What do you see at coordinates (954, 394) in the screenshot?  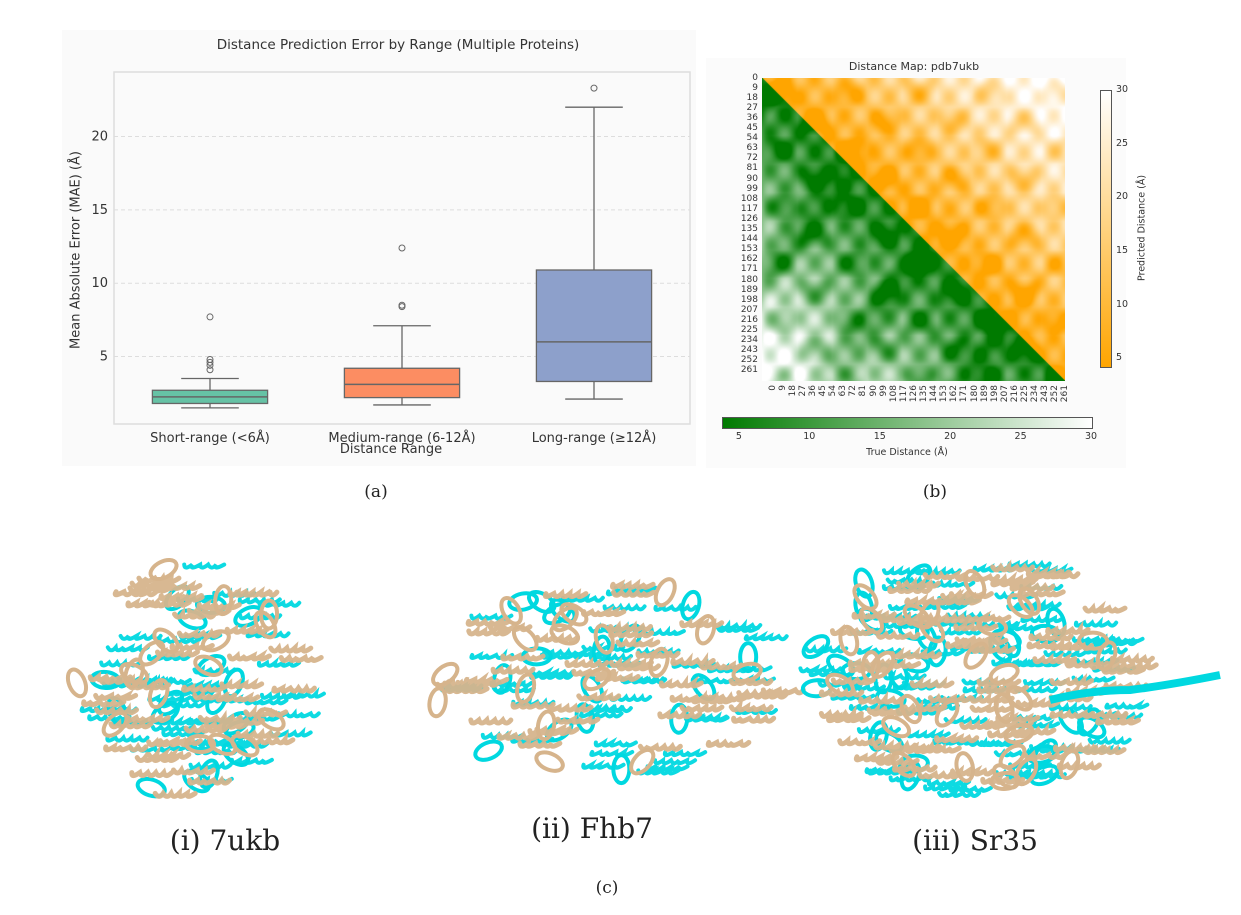 I see `heatmap-x-tick: 162` at bounding box center [954, 394].